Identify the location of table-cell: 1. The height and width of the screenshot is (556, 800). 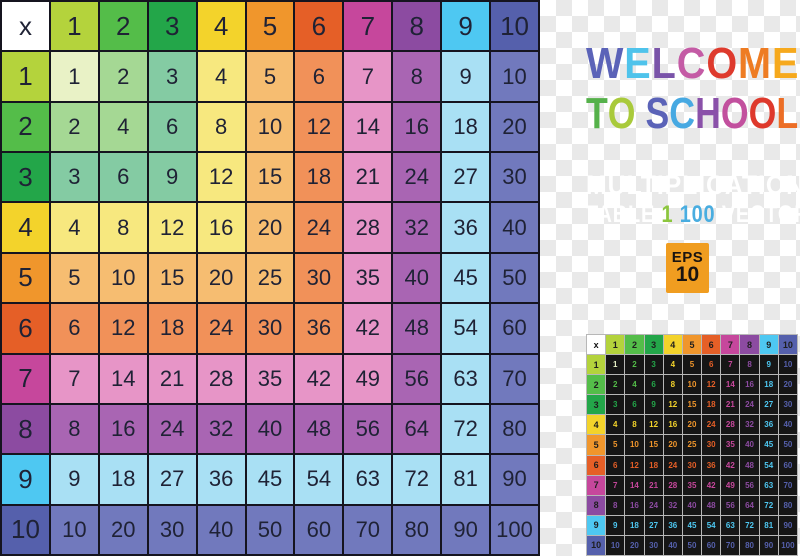
(74, 76).